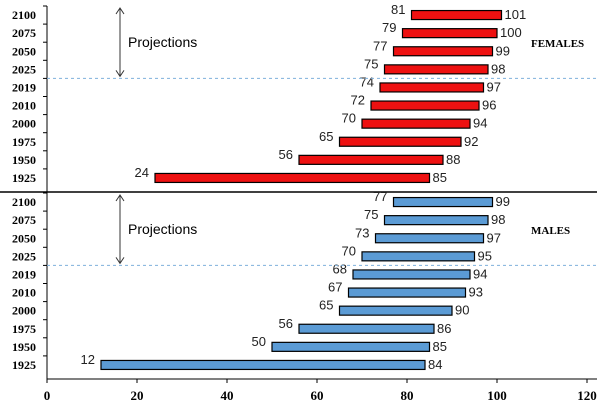 The image size is (612, 412). Describe the element at coordinates (435, 364) in the screenshot. I see `high-value-label: 84` at that location.